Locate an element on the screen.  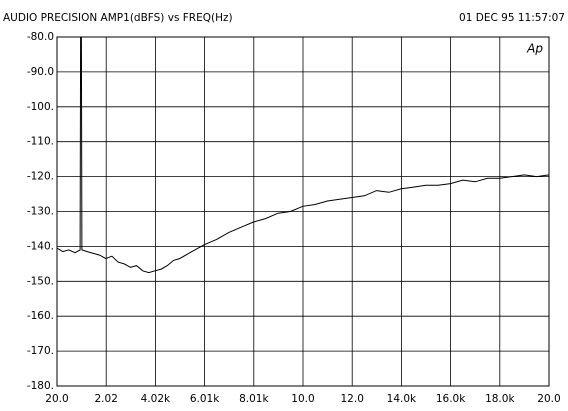
y-tick-label: -170. is located at coordinates (40, 351).